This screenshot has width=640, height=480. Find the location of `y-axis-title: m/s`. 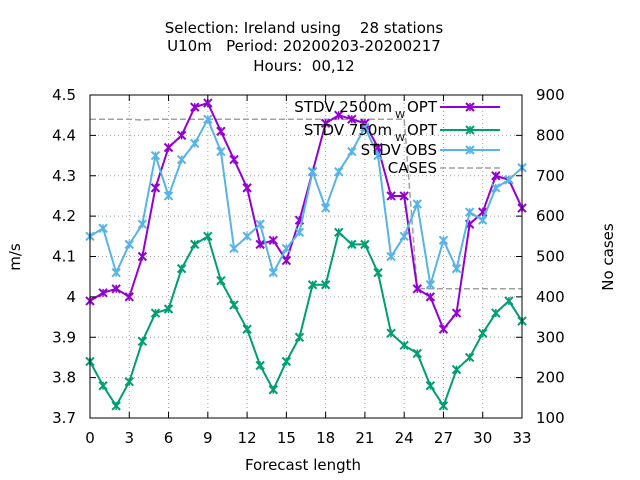

y-axis-title: m/s is located at coordinates (15, 257).